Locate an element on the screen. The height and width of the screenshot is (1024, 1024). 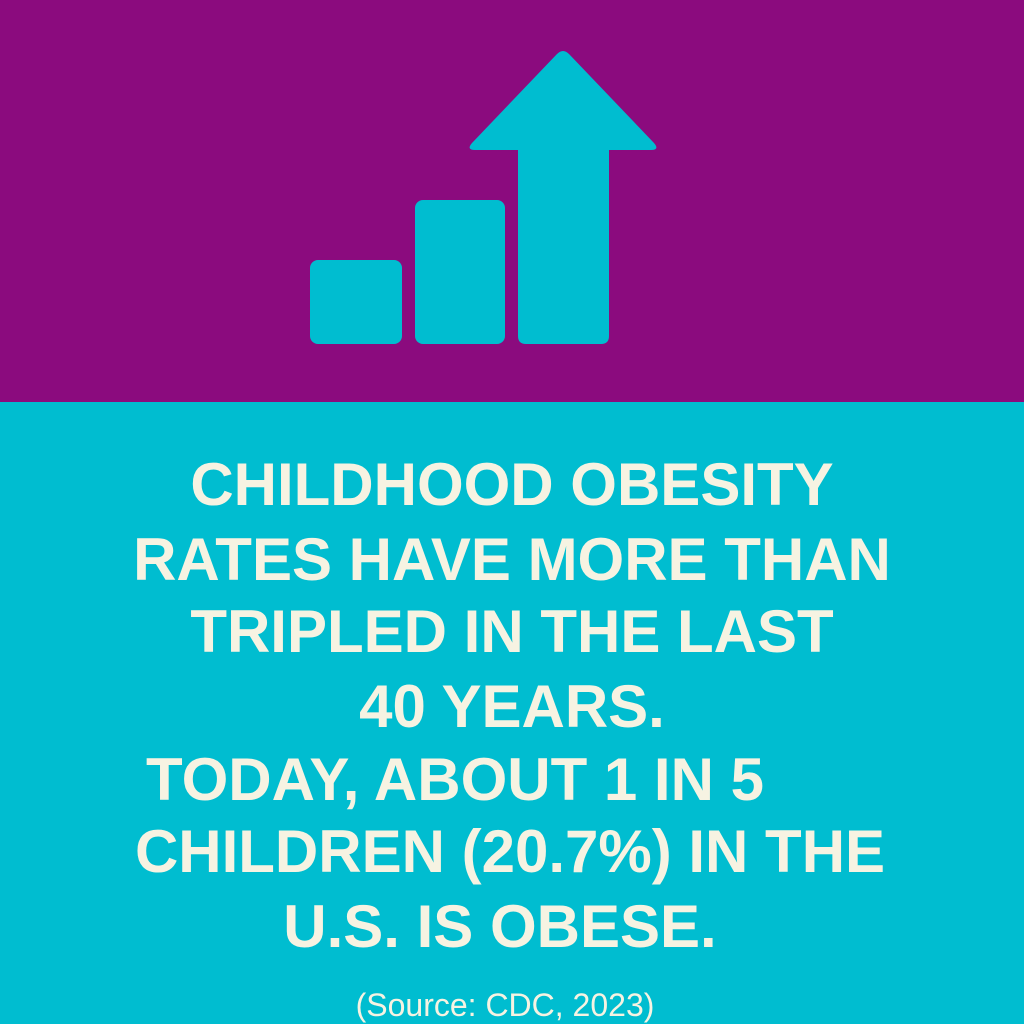
headline-line: 40 YEARS. is located at coordinates (512, 706).